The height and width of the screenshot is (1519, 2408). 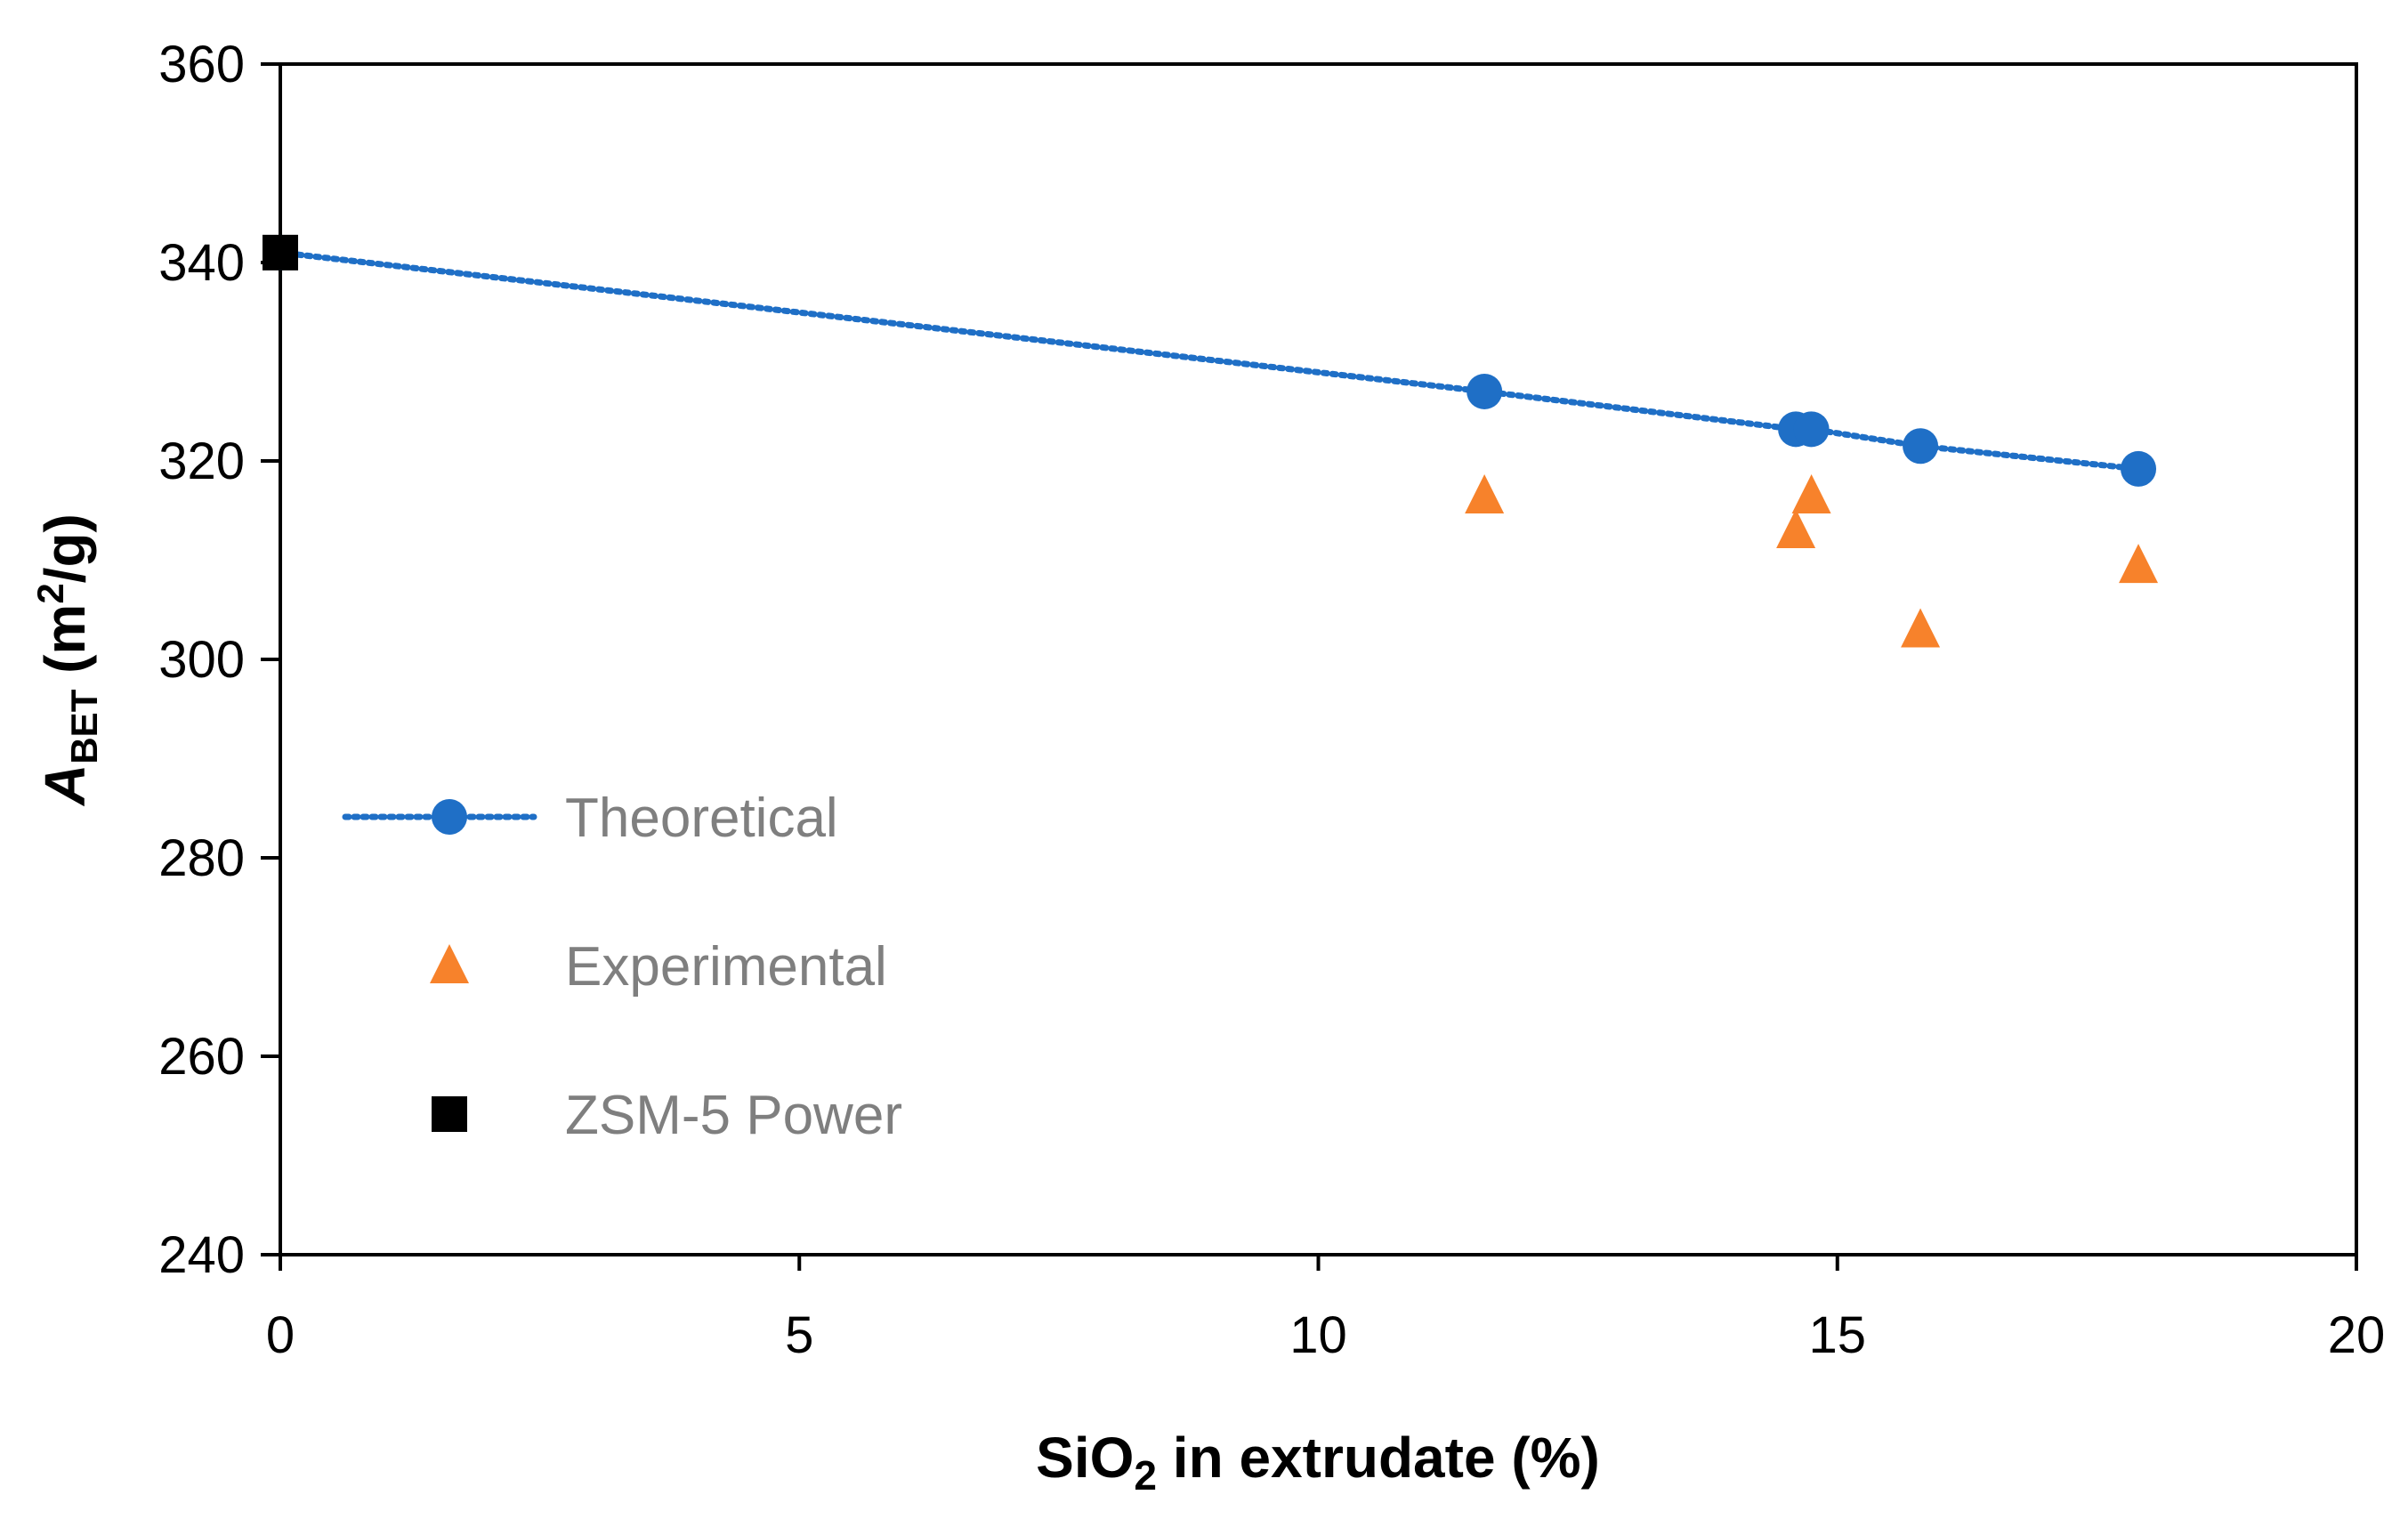 I want to click on y-axis-title-rest: (m, so click(x=65, y=647).